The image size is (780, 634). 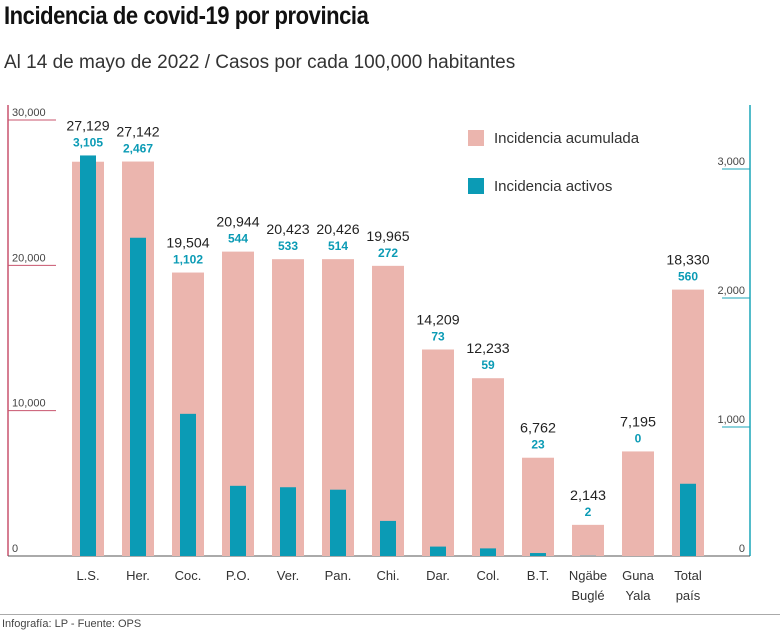 I want to click on category-label: Buglé, so click(x=587, y=595).